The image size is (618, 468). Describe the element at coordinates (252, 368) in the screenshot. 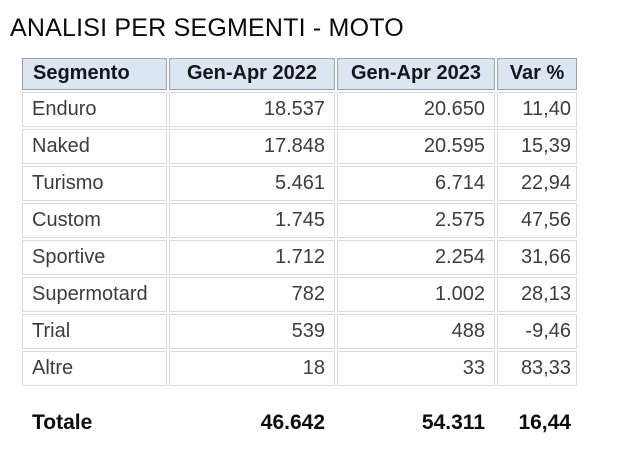

I see `value-2022-cell: 18` at that location.